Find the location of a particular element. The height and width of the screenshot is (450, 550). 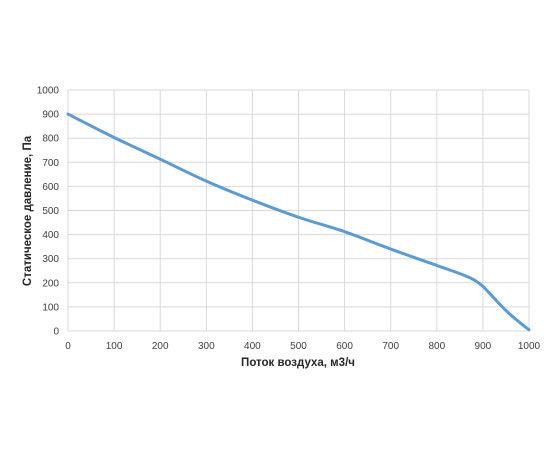

y-tick-label: 0 is located at coordinates (56, 332).